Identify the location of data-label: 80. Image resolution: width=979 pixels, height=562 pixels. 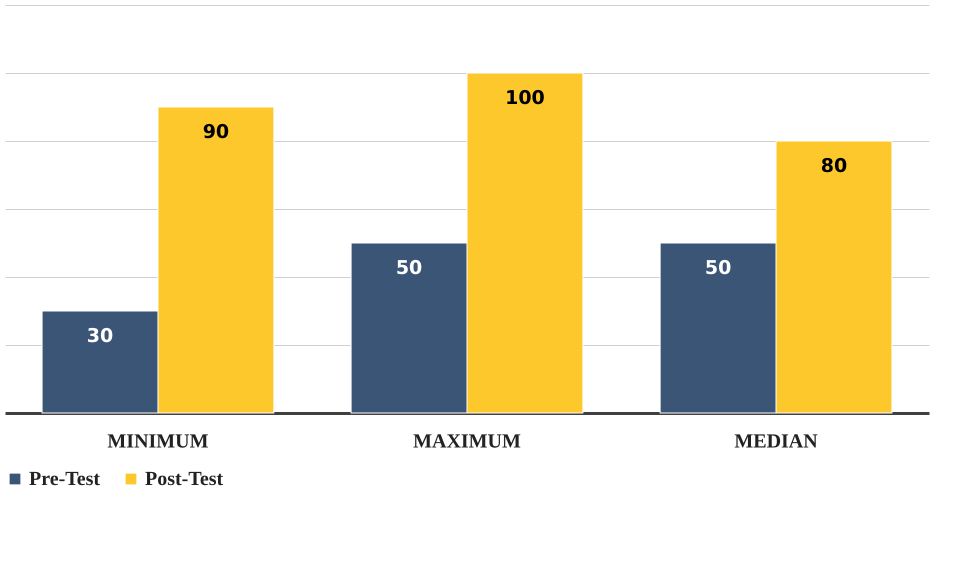
(834, 166).